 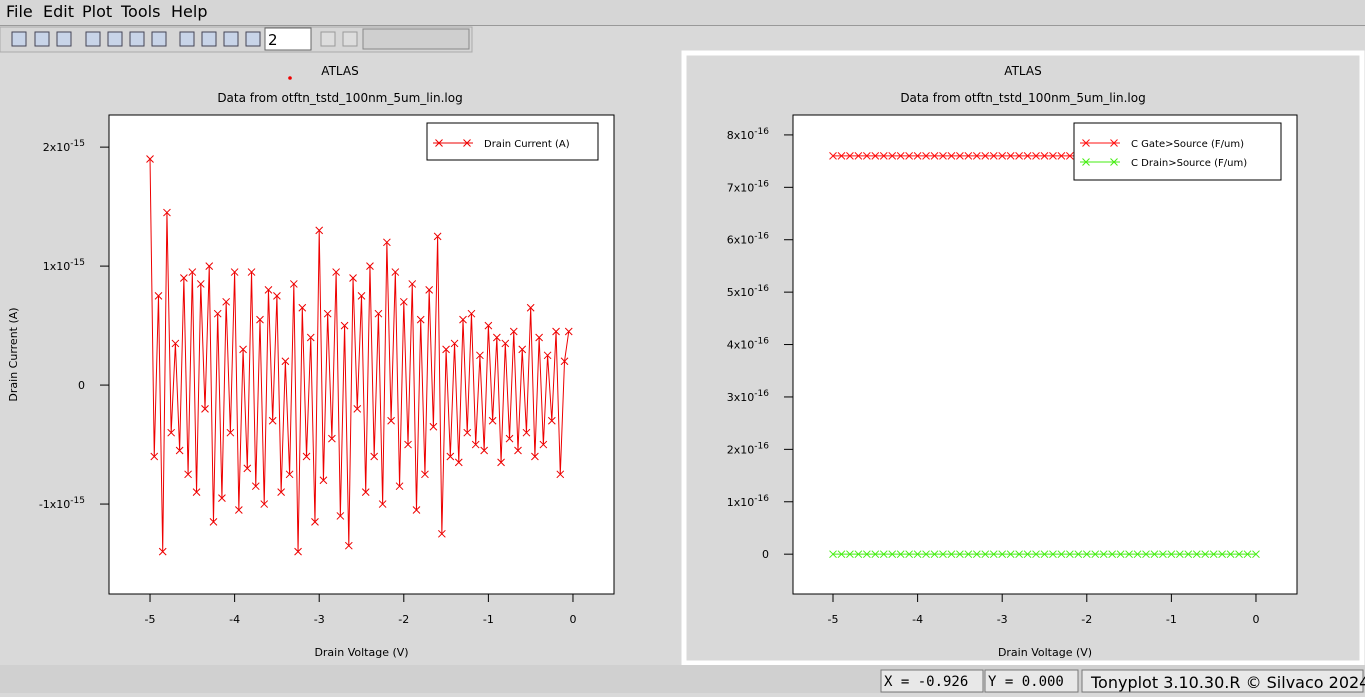 I want to click on y-readout, so click(x=1031, y=681).